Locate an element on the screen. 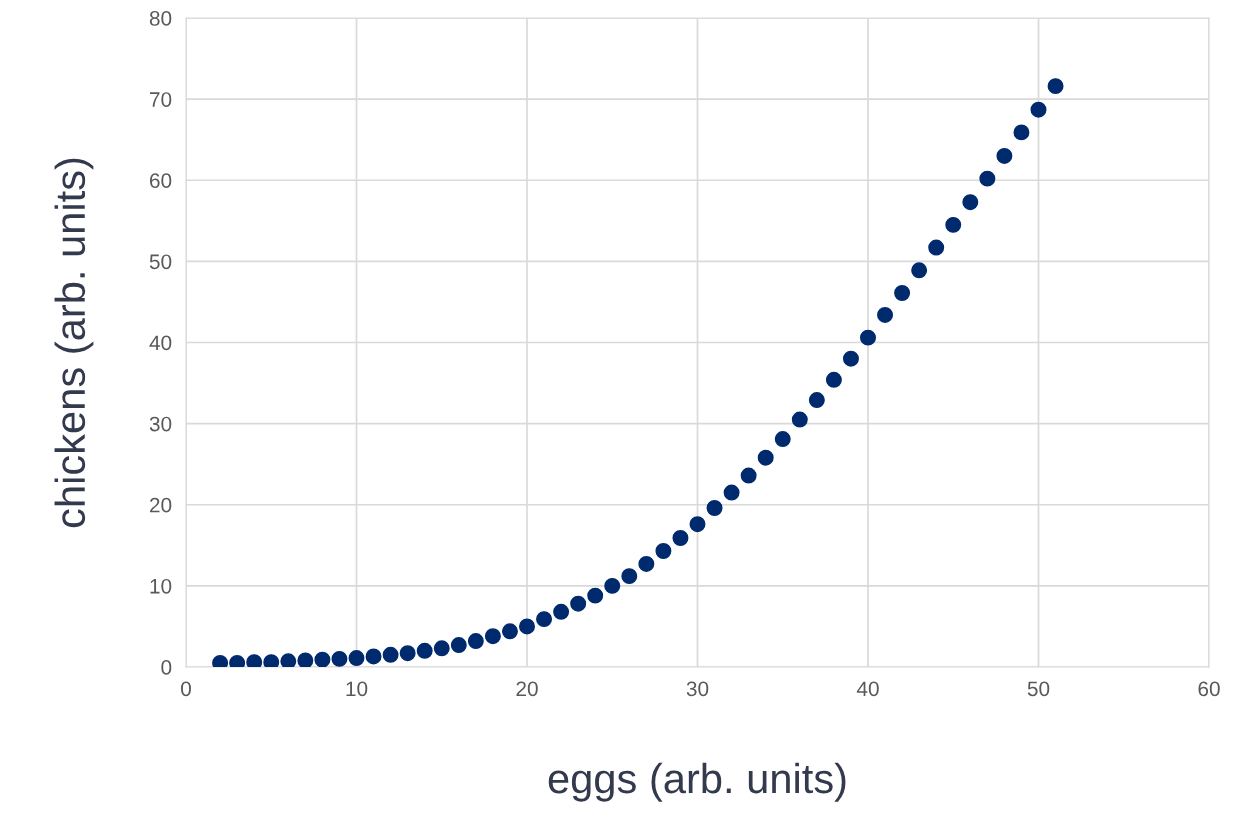  x-tick-label: 40 is located at coordinates (867, 689).